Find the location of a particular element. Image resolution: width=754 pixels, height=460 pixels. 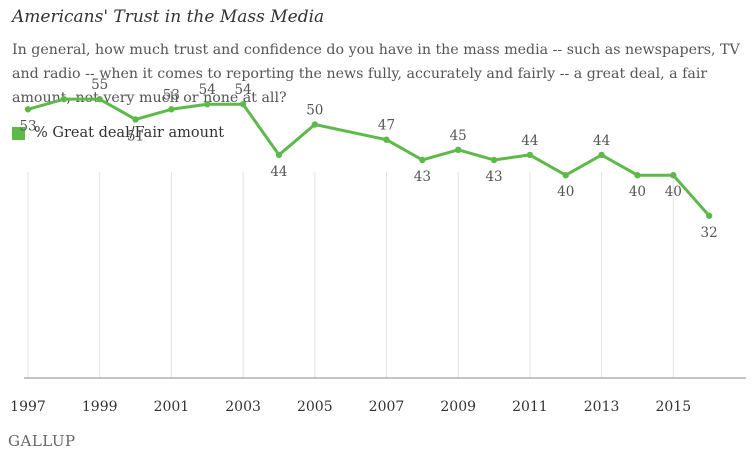

x-tick-labels: 1997 1999 2001 2003 2005 2007 2009 2011 2013 2015 is located at coordinates (350, 407).